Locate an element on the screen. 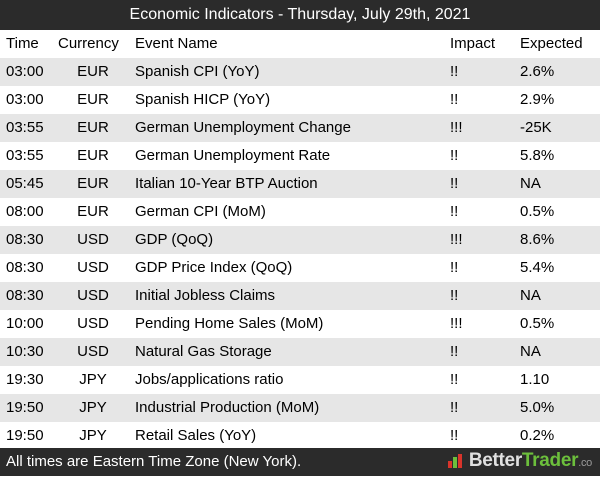 The width and height of the screenshot is (600, 477). cell-event-name: GDP (QoQ) is located at coordinates (174, 239).